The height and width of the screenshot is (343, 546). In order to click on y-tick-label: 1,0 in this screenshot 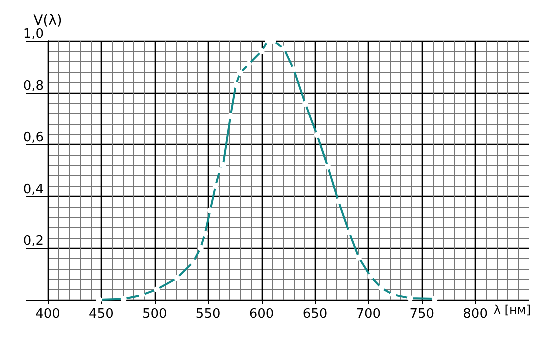, I will do `click(33, 34)`.